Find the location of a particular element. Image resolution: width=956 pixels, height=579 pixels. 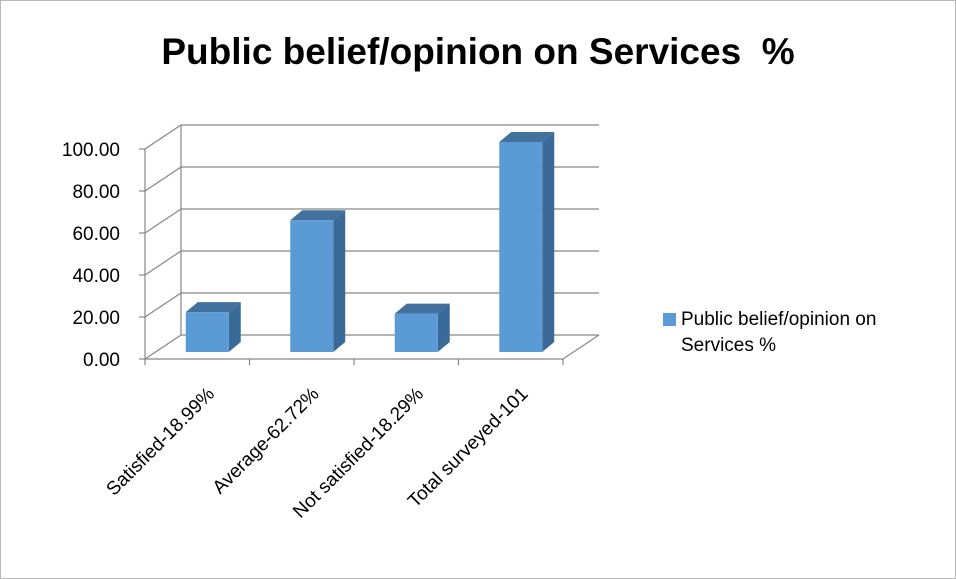

floor-right-edge is located at coordinates (581, 347).